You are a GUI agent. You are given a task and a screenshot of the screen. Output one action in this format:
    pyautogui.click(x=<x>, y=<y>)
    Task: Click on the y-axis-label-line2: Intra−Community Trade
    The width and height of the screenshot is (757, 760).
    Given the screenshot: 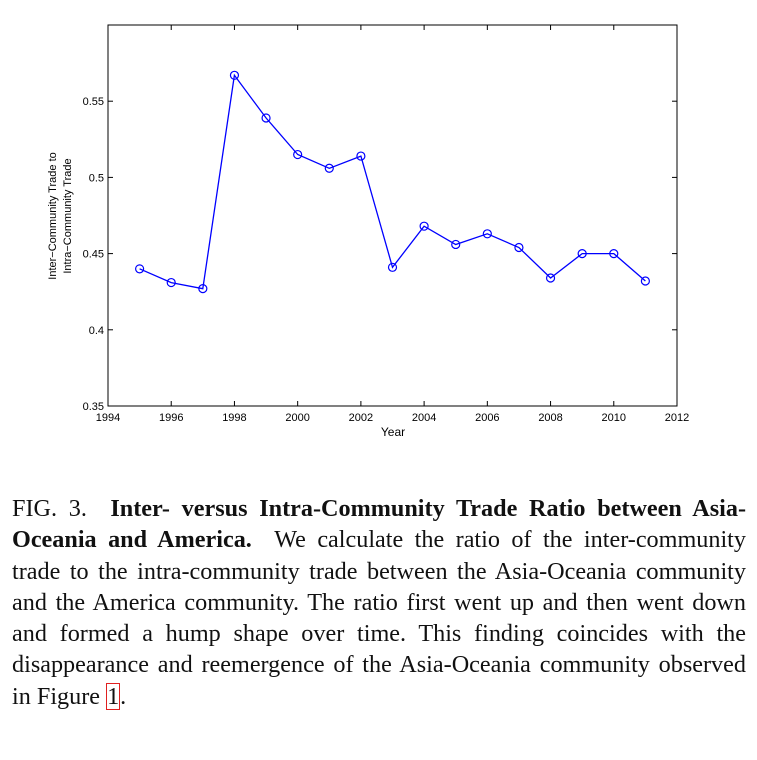 What is the action you would take?
    pyautogui.click(x=68, y=215)
    